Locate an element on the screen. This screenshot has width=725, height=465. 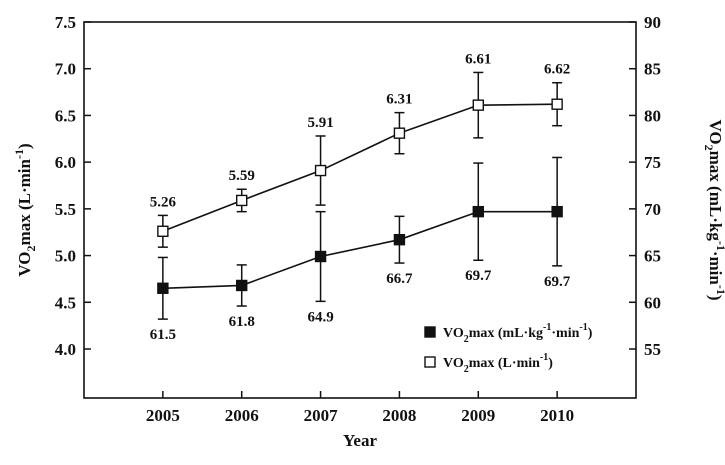
y-left-tick-label: 7.5 is located at coordinates (65, 22).